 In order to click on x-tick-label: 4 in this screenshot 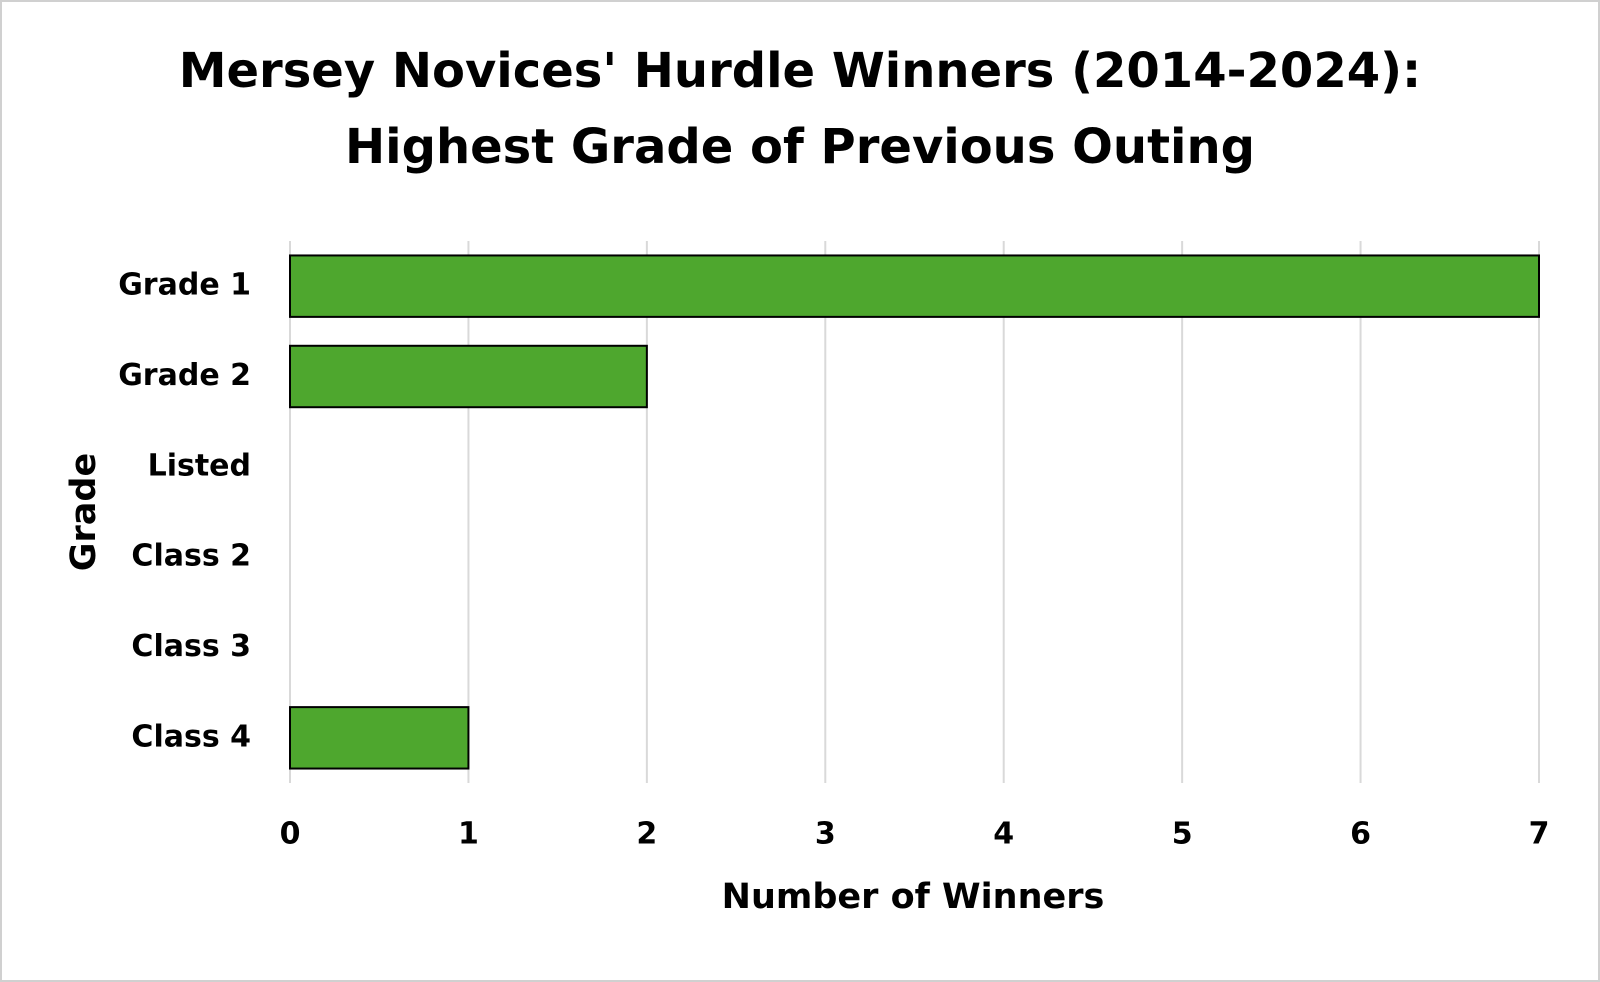, I will do `click(1003, 834)`.